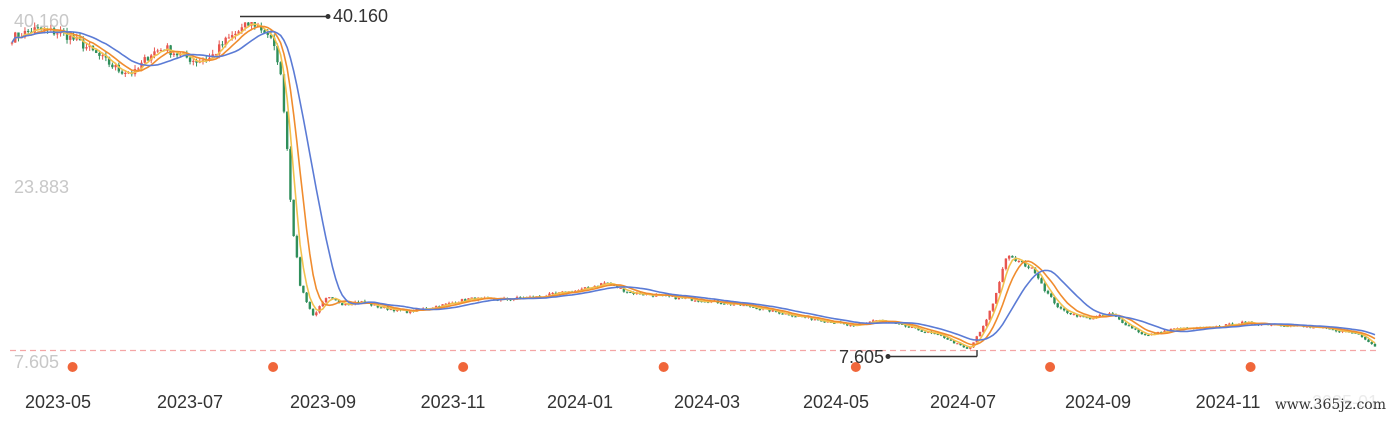  Describe the element at coordinates (836, 402) in the screenshot. I see `x-tick: 2024-05` at that location.